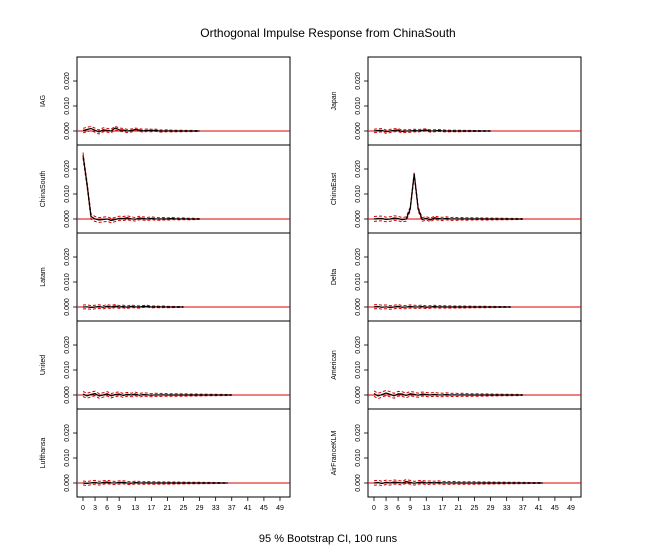 The height and width of the screenshot is (553, 658). I want to click on panel-iag: 0.000 0.010 0.020 IAG, so click(165, 101).